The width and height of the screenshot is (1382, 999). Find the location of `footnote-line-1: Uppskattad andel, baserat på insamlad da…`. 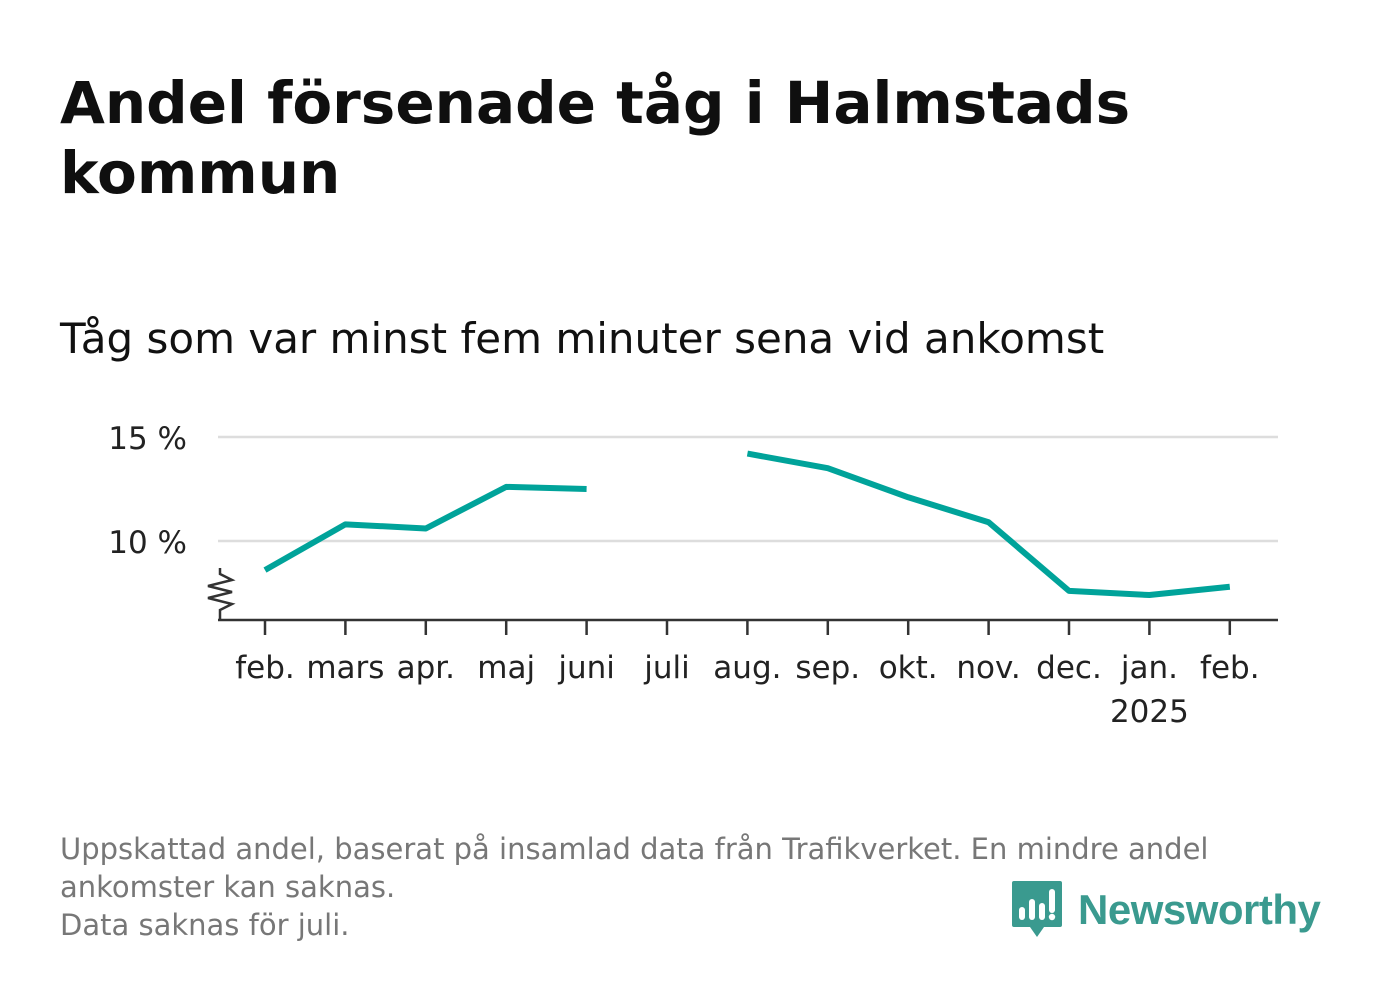

footnote-line-1: Uppskattad andel, baserat på insamlad da… is located at coordinates (634, 849).